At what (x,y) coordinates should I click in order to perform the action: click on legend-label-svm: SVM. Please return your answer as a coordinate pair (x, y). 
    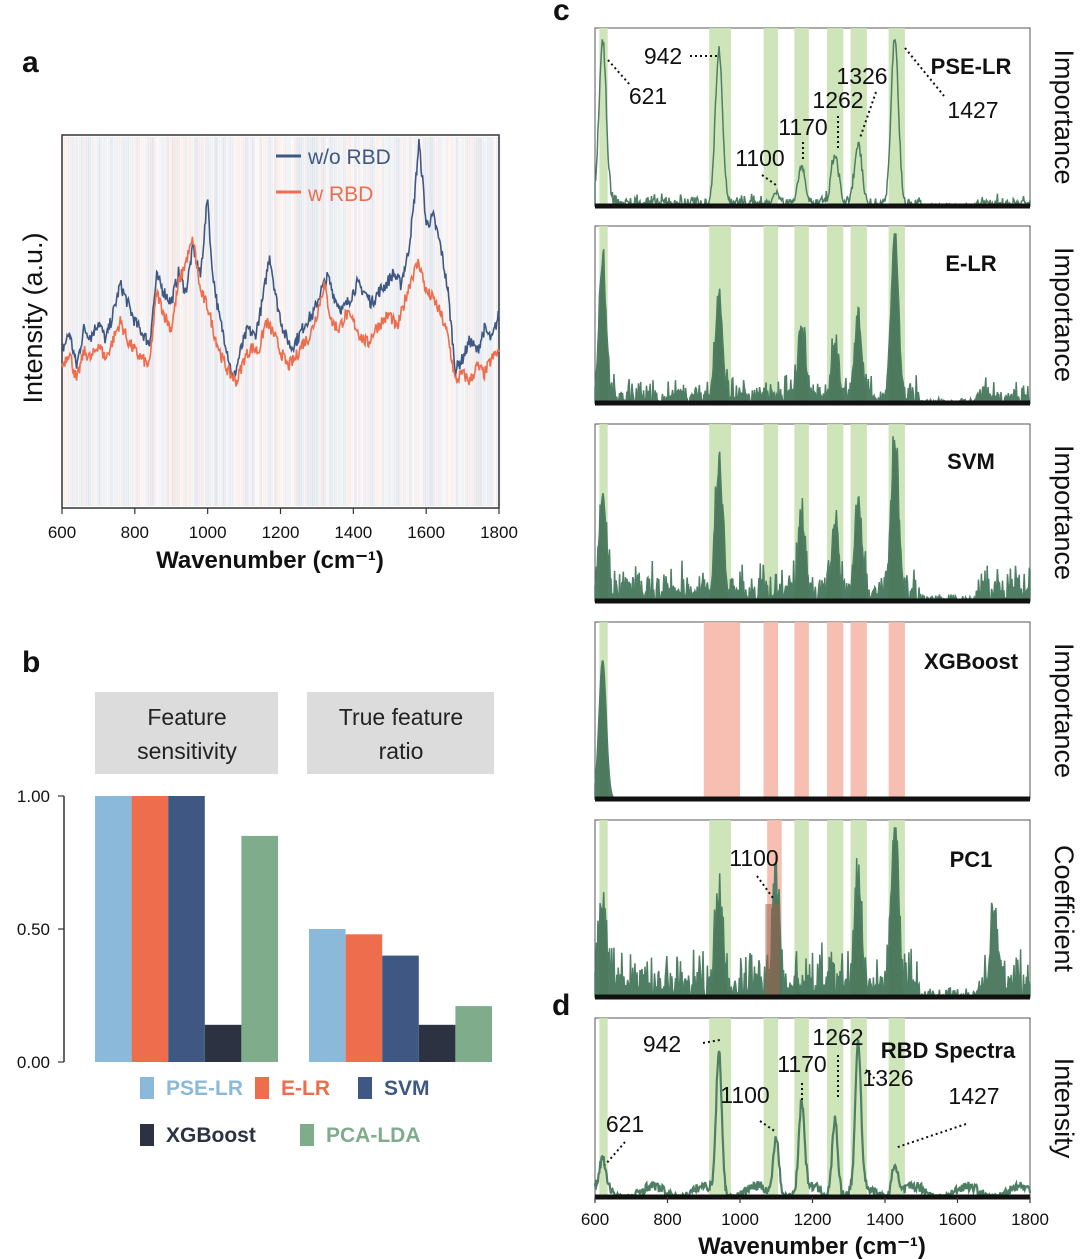
    Looking at the image, I should click on (407, 1088).